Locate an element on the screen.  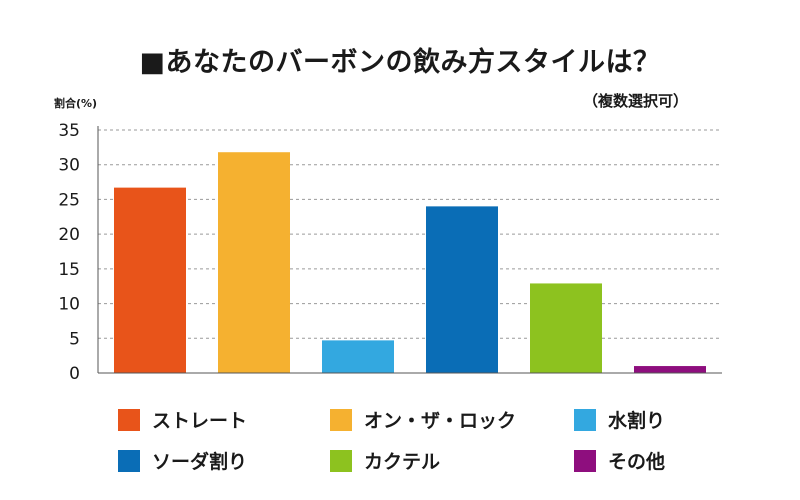
y-tick-label: 5 is located at coordinates (74, 339).